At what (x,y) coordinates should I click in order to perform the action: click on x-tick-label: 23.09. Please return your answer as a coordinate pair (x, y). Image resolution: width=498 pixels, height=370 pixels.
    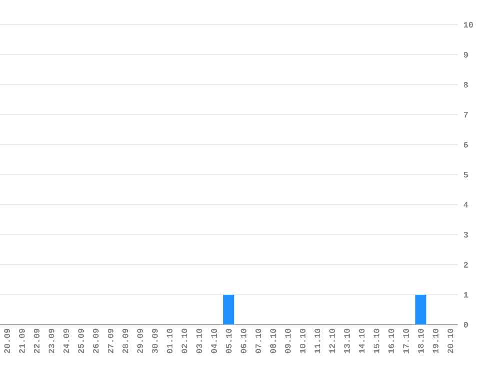
    Looking at the image, I should click on (51, 341).